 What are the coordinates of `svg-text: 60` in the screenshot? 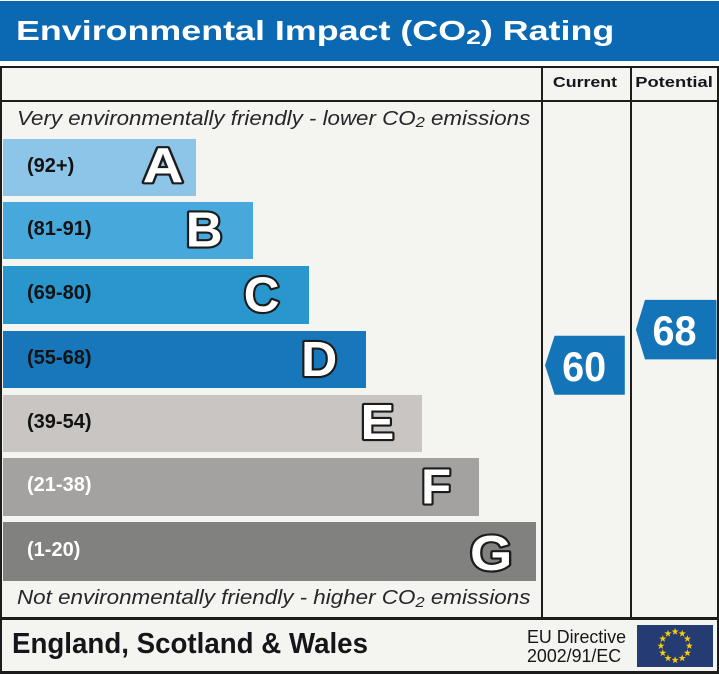 It's located at (584, 366).